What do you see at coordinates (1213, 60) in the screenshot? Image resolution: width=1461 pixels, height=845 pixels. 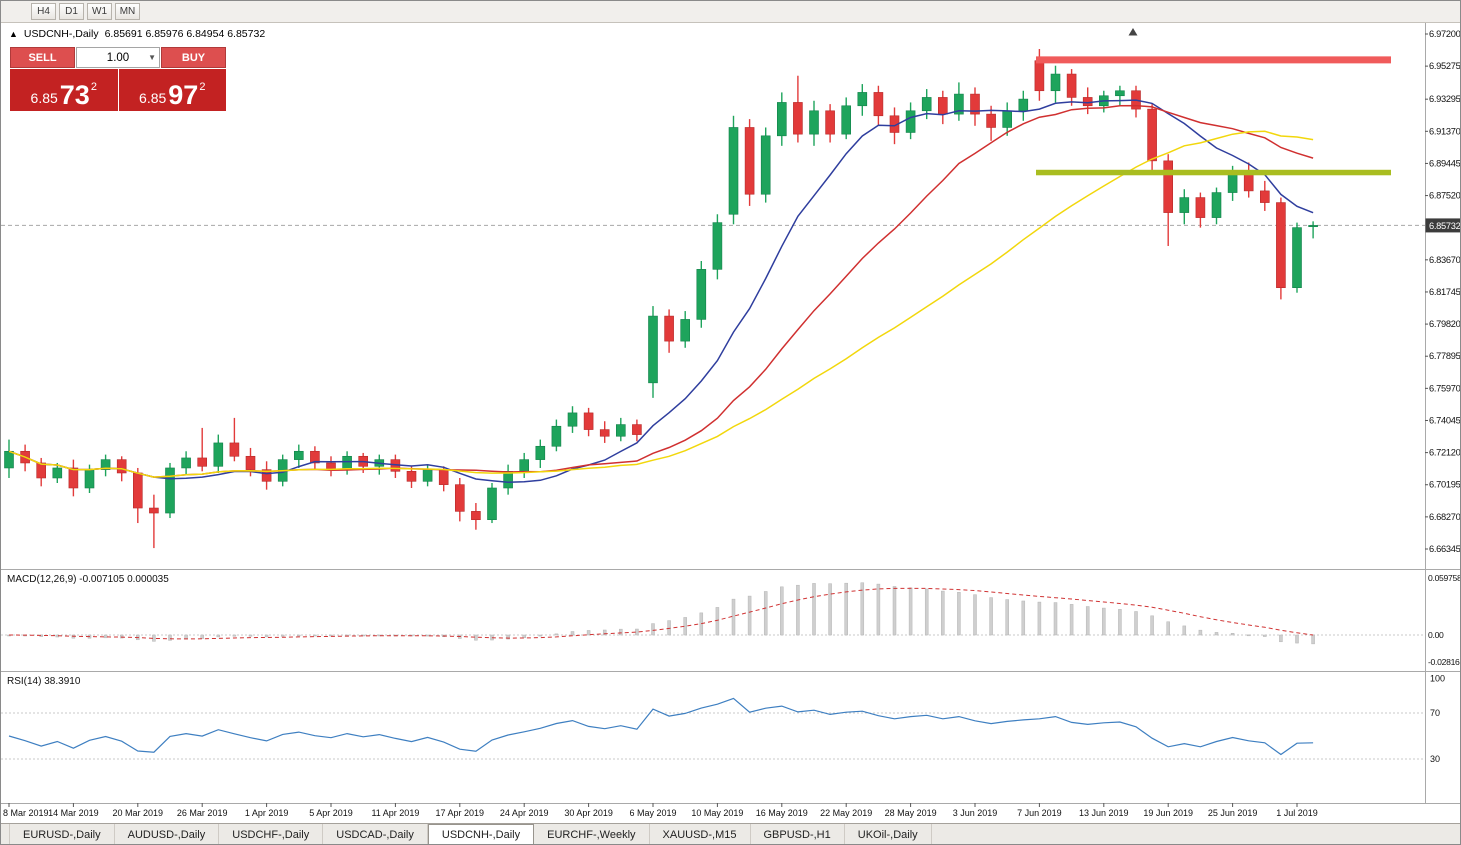 I see `resistance-line` at bounding box center [1213, 60].